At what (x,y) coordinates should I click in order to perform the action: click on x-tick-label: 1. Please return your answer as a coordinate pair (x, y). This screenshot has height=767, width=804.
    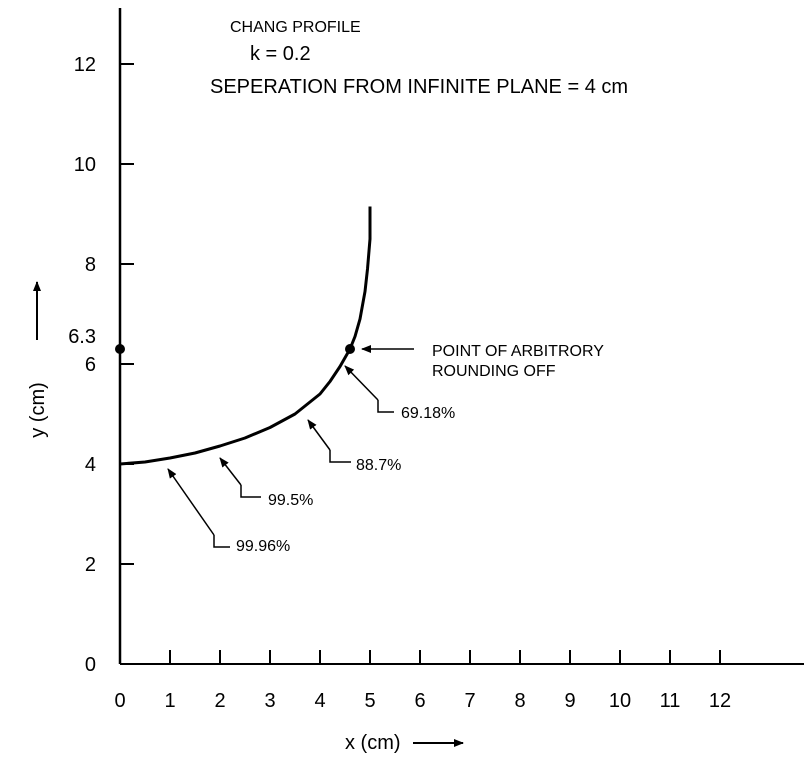
    Looking at the image, I should click on (169, 701).